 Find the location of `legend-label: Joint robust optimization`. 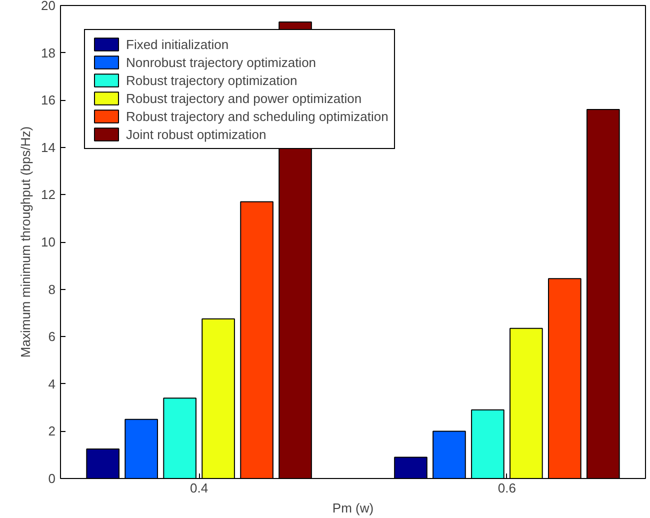

legend-label: Joint robust optimization is located at coordinates (196, 134).